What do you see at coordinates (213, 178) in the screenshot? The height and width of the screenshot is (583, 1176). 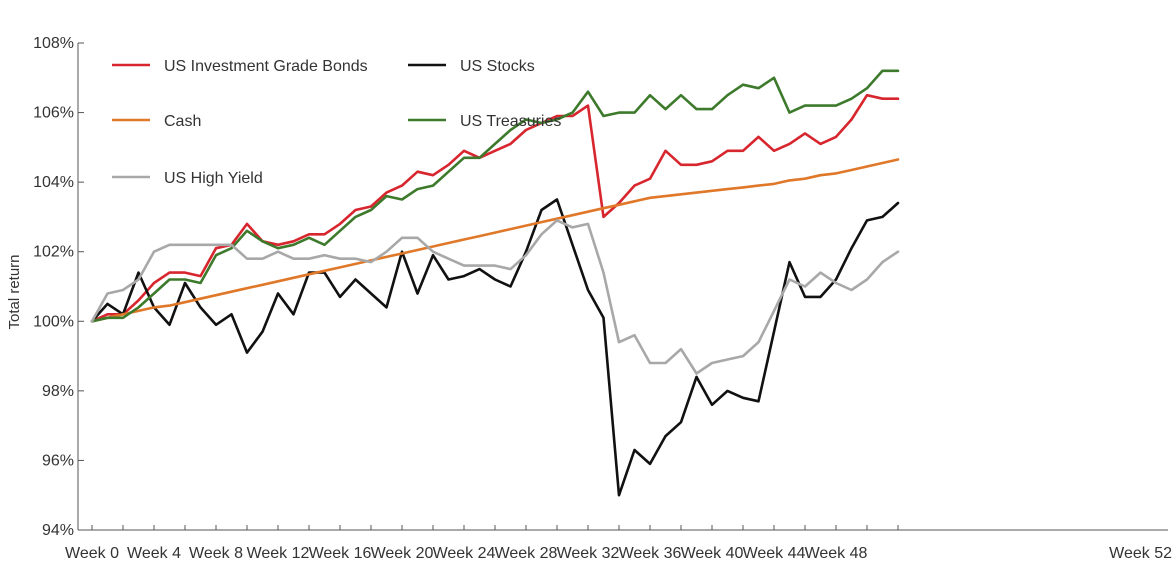 I see `legend-label-us-high-yield: US High Yield` at bounding box center [213, 178].